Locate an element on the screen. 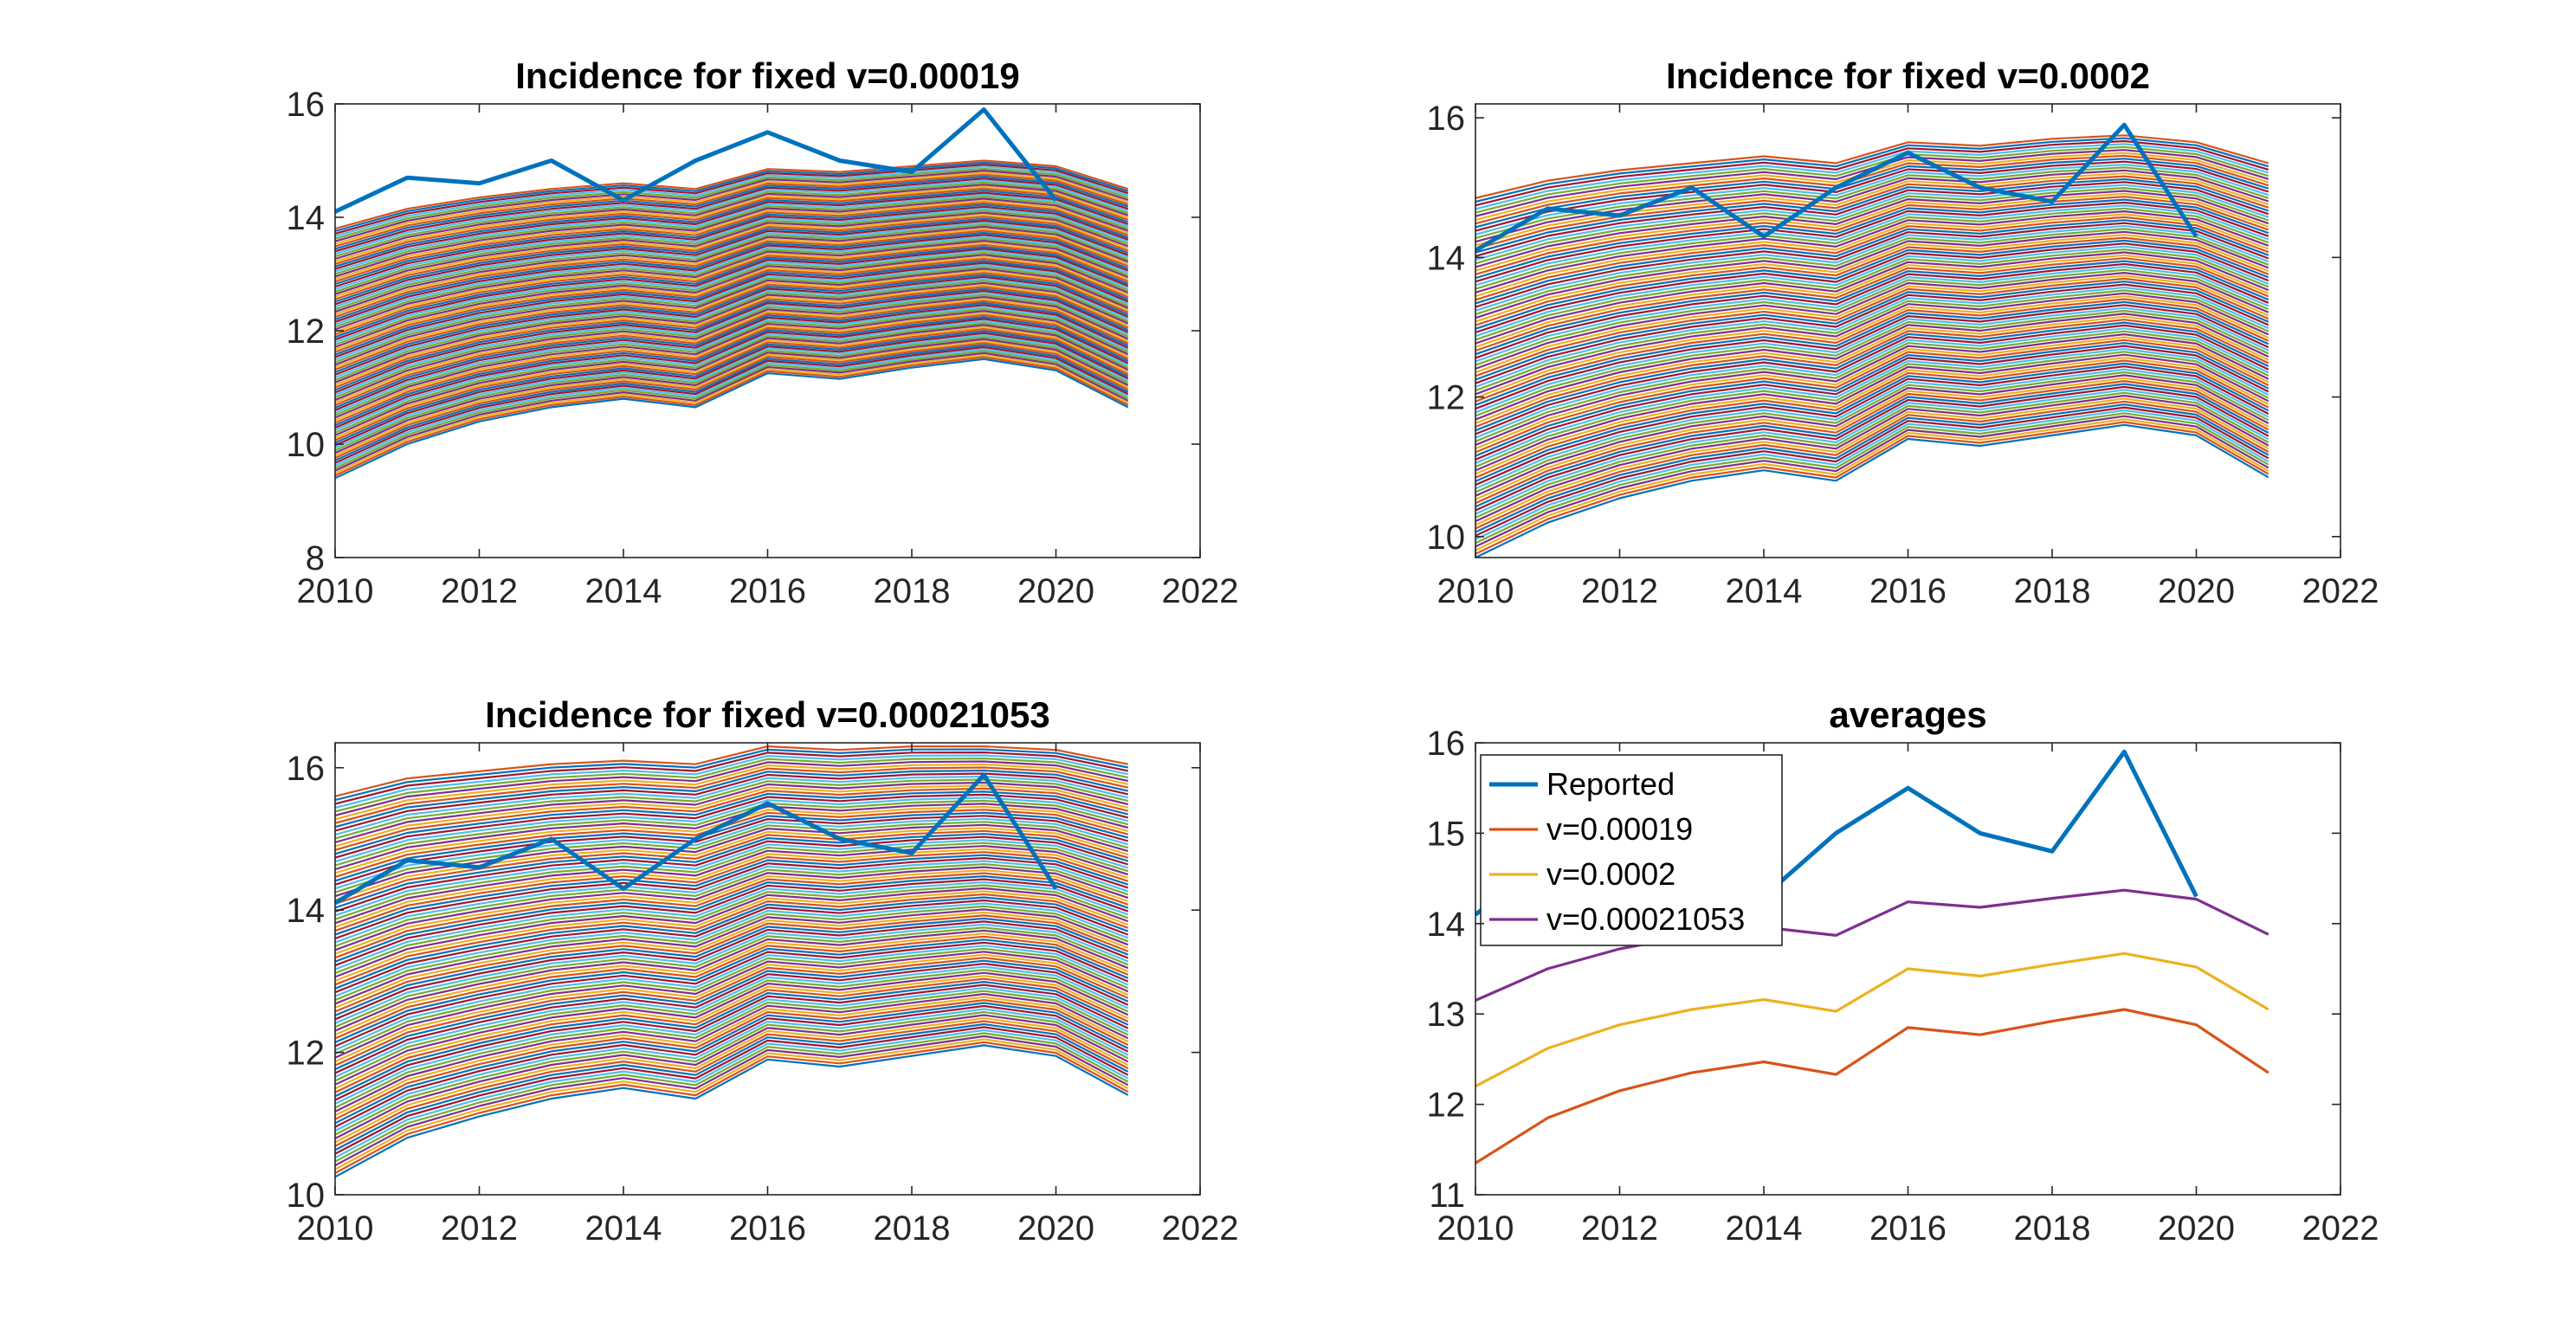  y-tick-label: 10 is located at coordinates (307, 445).